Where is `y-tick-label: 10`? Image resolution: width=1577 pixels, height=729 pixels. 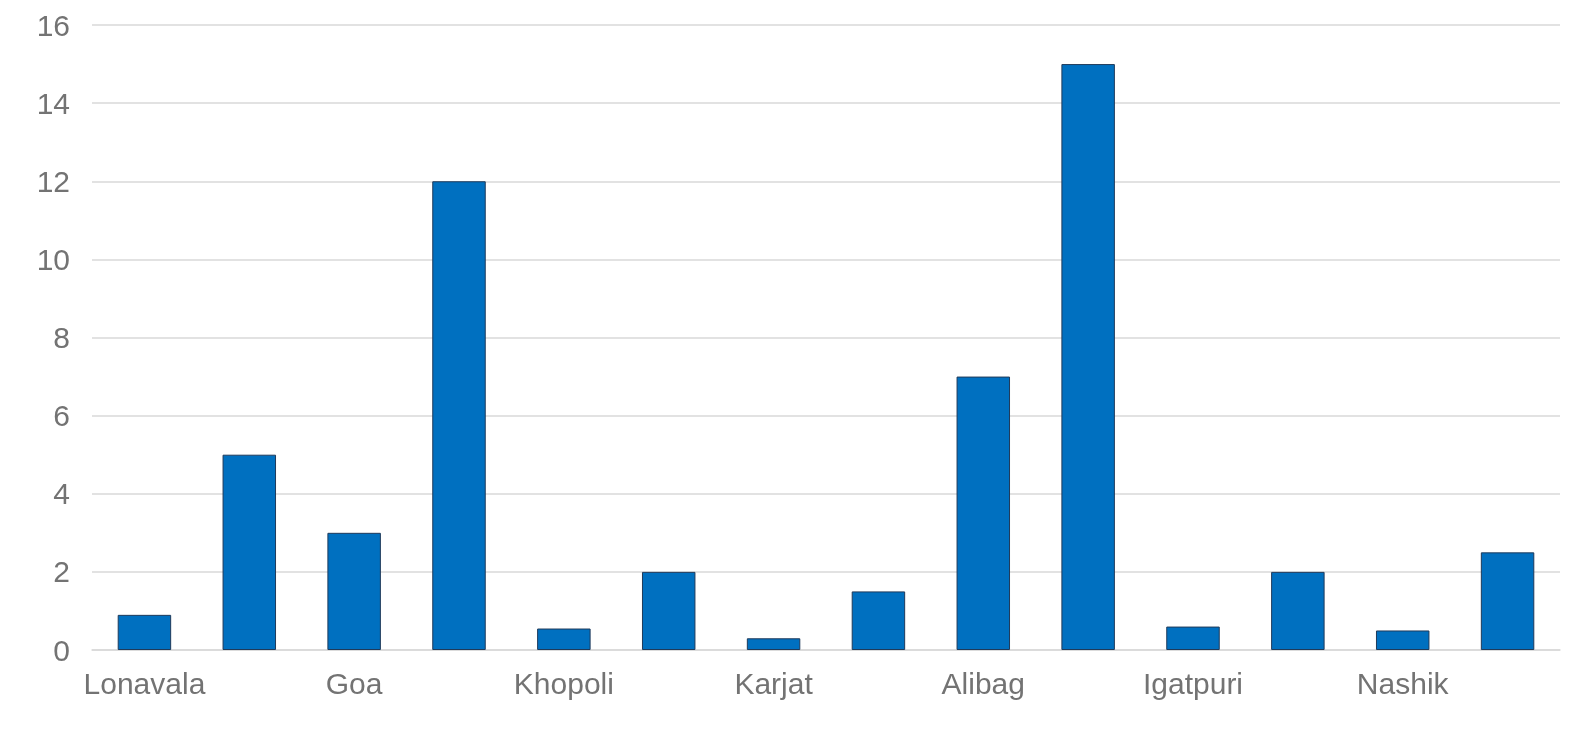 y-tick-label: 10 is located at coordinates (53, 259).